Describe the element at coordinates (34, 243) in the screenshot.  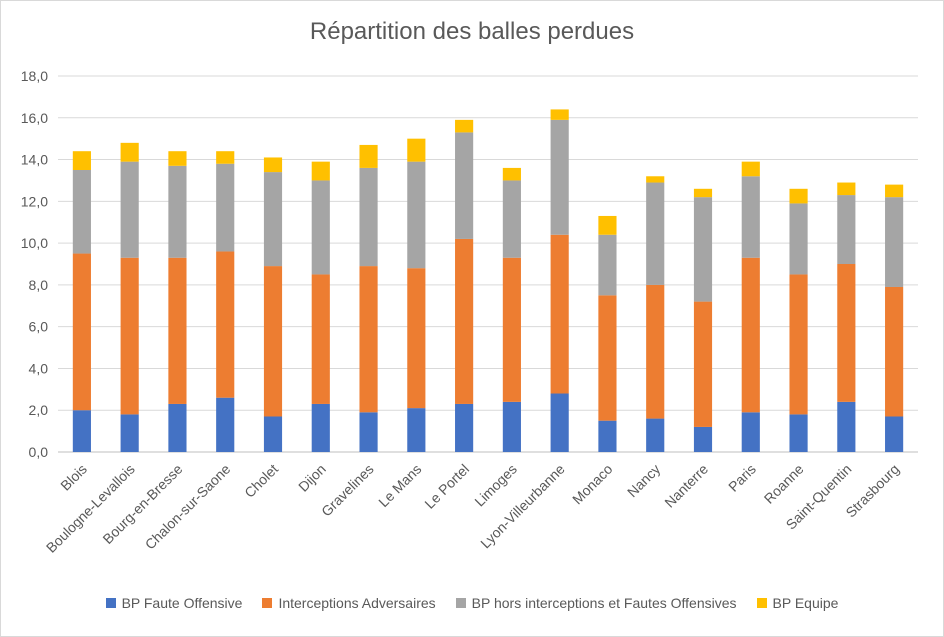
I see `y-tick-label: 10,0` at that location.